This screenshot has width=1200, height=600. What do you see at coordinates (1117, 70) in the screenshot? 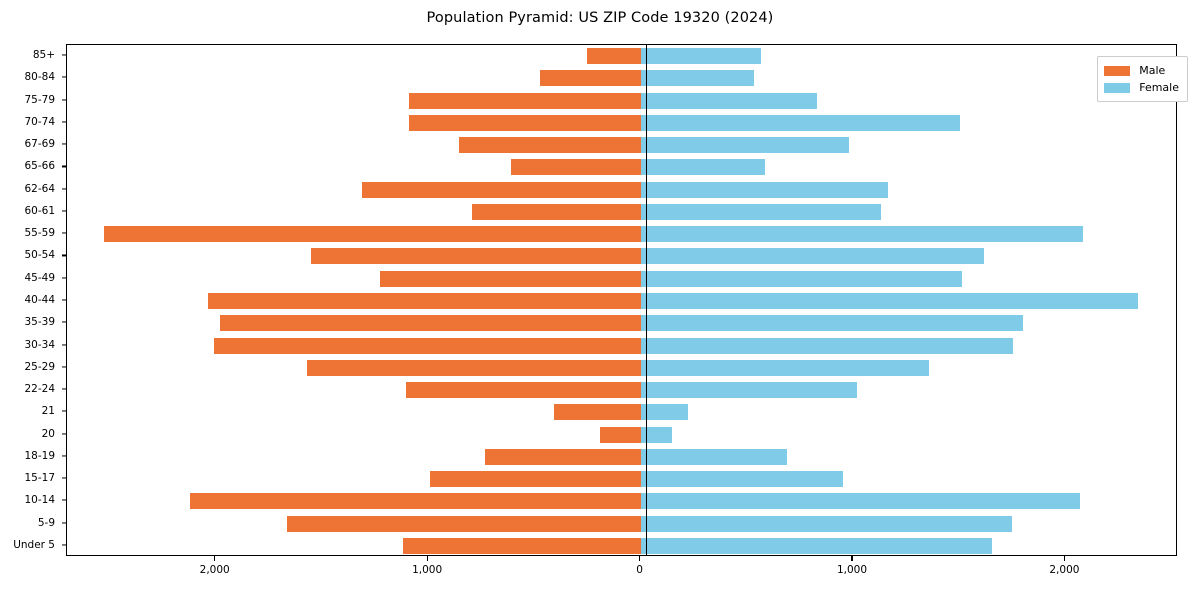
I see `legend-swatch-male-icon` at bounding box center [1117, 70].